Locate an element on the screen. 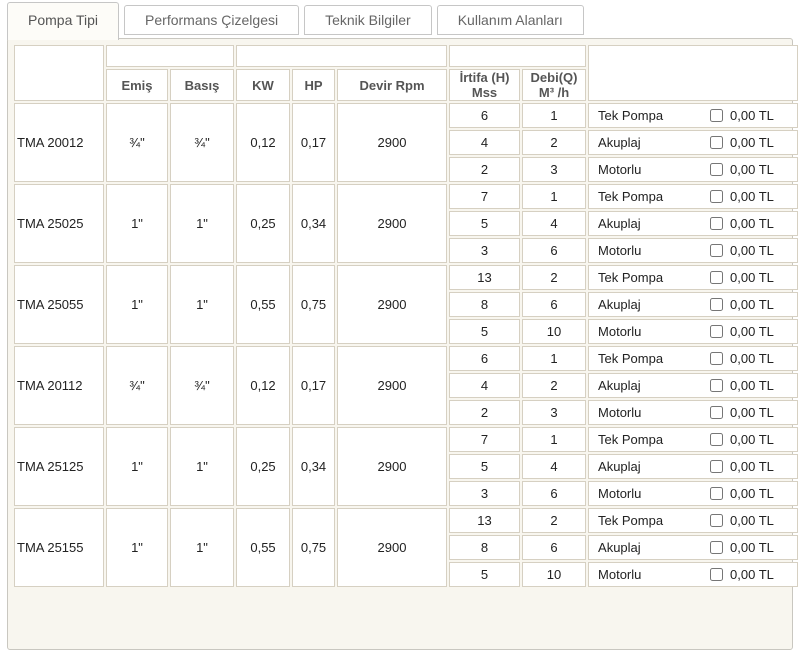 This screenshot has width=800, height=658. tab-pompa-tipi: Pompa Tipi is located at coordinates (63, 21).